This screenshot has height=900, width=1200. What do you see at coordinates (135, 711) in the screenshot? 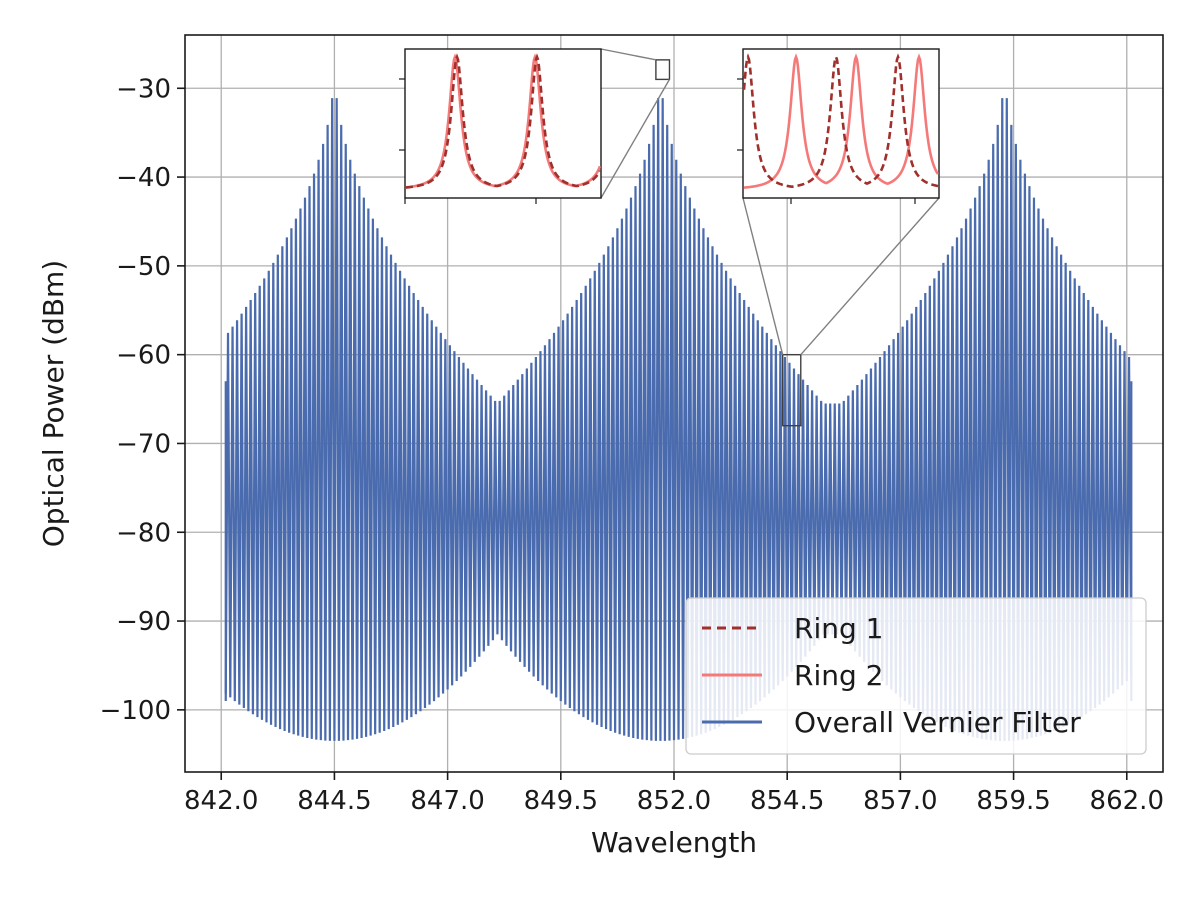
I see `y-tick-label-0: −100` at bounding box center [135, 711].